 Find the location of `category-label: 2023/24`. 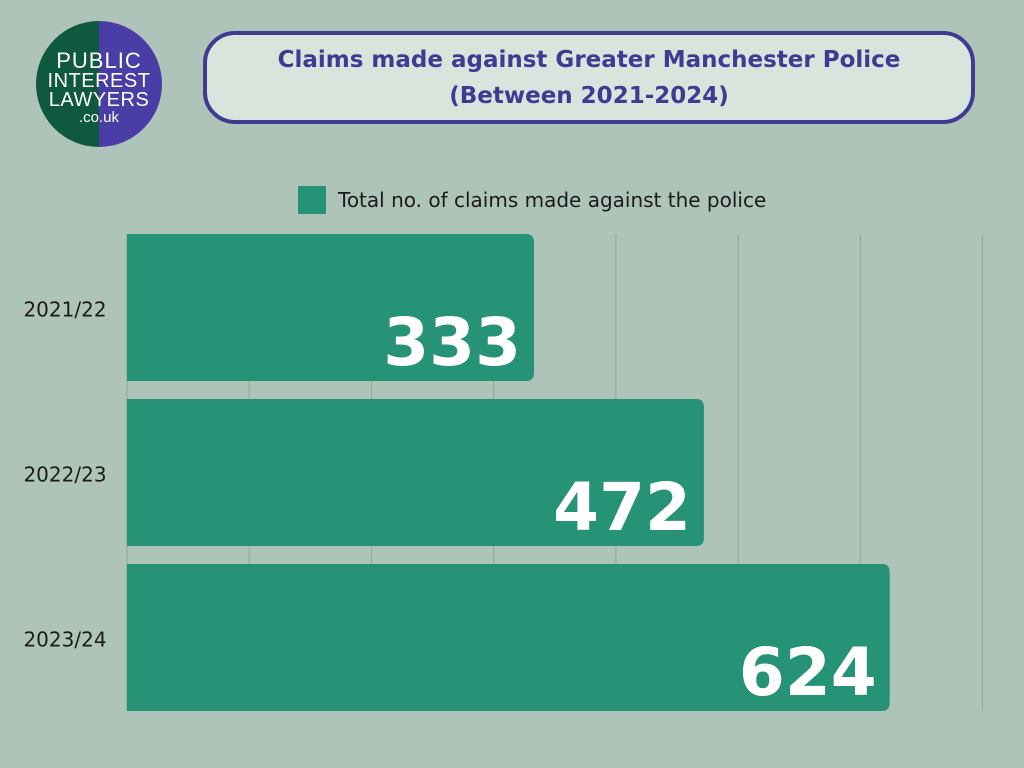

category-label: 2023/24 is located at coordinates (64, 640).